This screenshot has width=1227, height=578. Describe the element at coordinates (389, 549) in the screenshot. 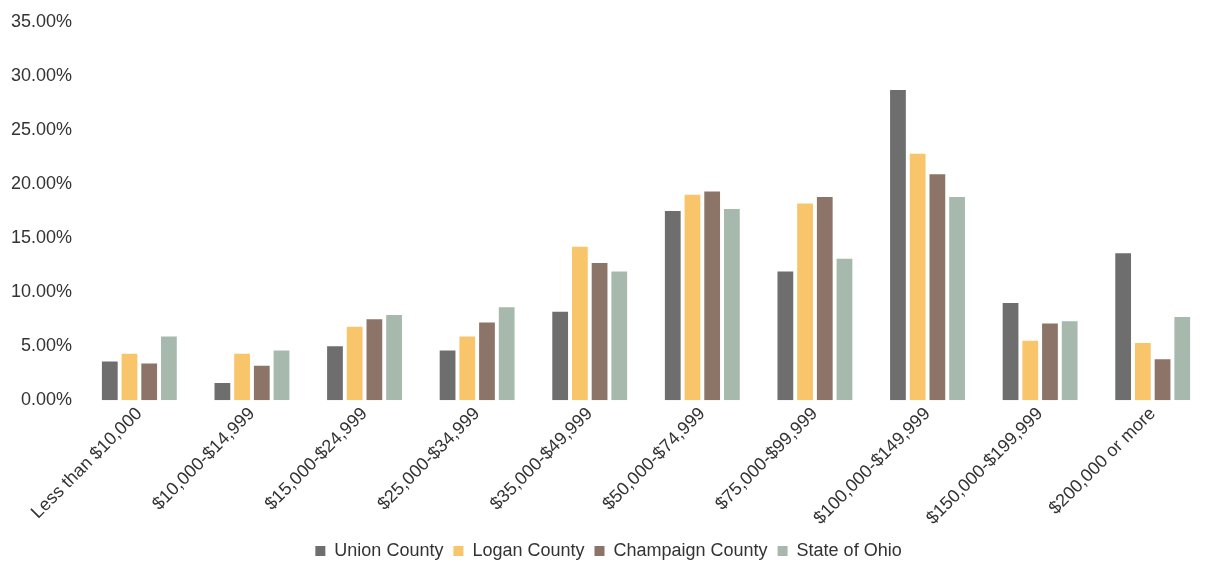

I see `legend-label: Union County` at that location.